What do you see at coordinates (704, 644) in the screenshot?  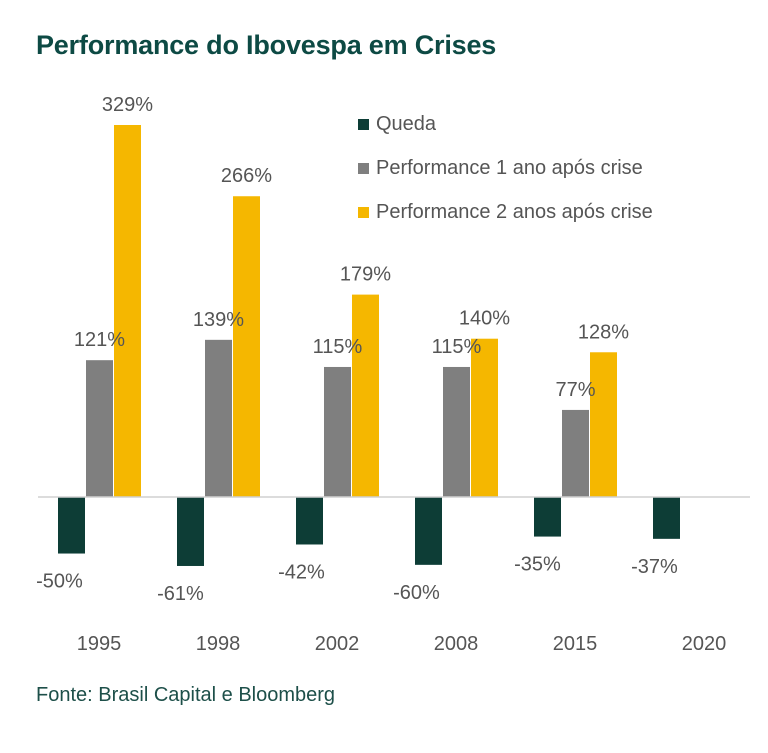 I see `x-tick-label-2020: 2020` at bounding box center [704, 644].